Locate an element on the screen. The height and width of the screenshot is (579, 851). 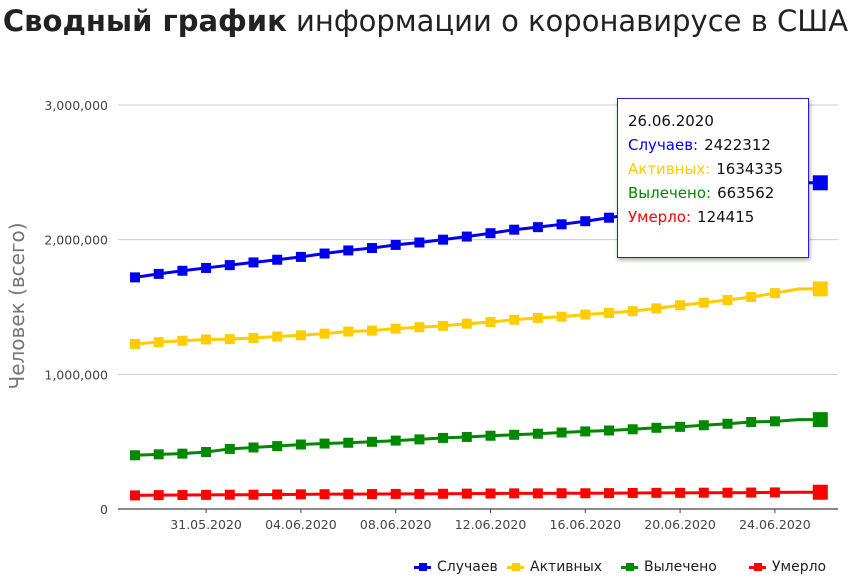
legend-item-cases: Случаев is located at coordinates (456, 567).